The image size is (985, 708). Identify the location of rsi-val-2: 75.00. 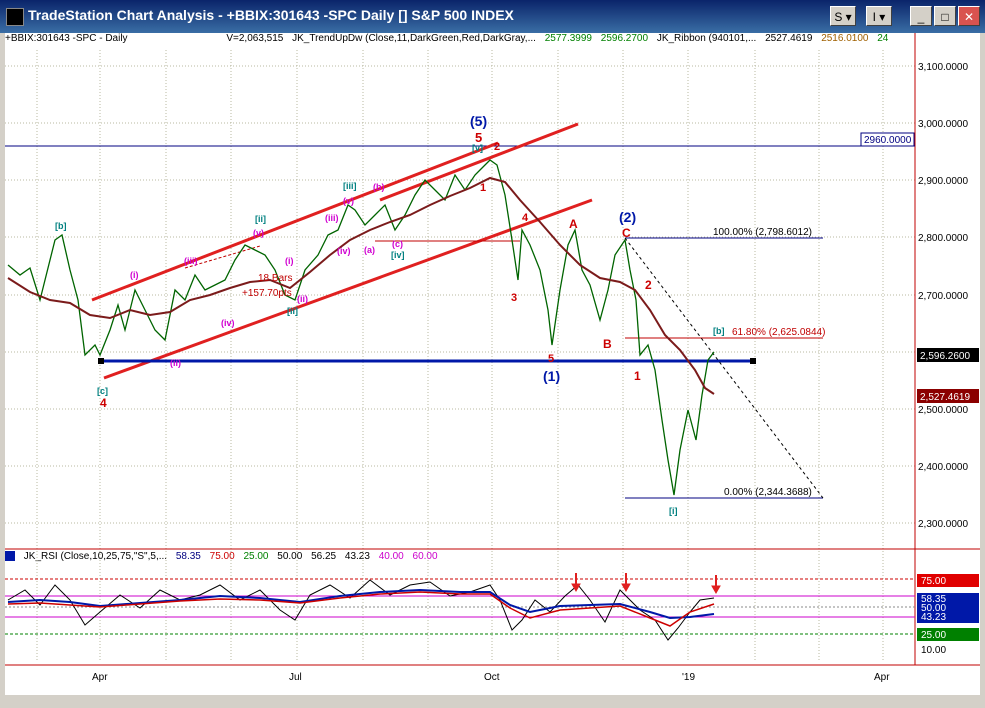
(222, 556).